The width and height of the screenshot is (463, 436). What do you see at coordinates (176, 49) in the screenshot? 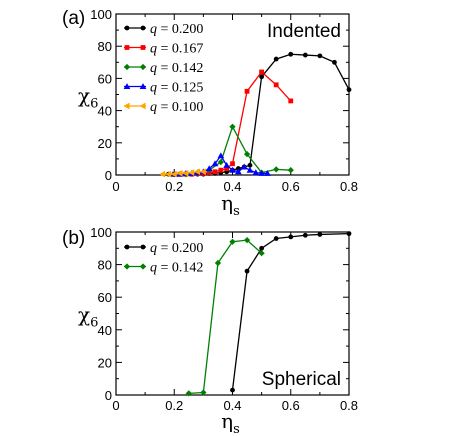
I see `legend-label: q = 0.167` at bounding box center [176, 49].